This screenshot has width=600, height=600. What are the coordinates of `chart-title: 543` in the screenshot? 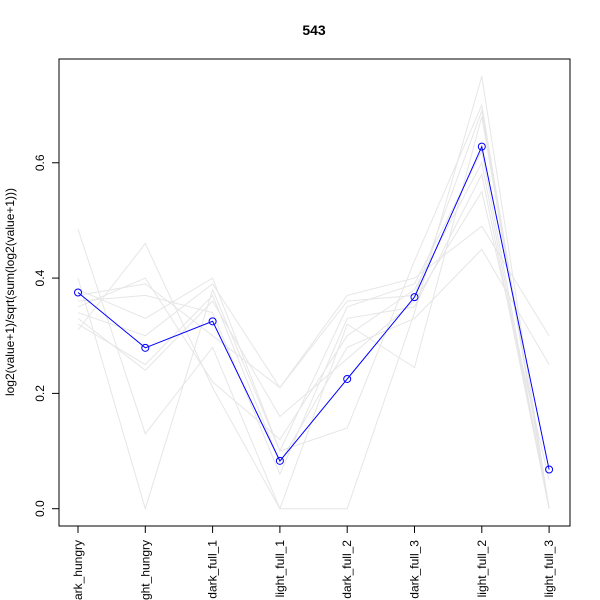 It's located at (314, 30).